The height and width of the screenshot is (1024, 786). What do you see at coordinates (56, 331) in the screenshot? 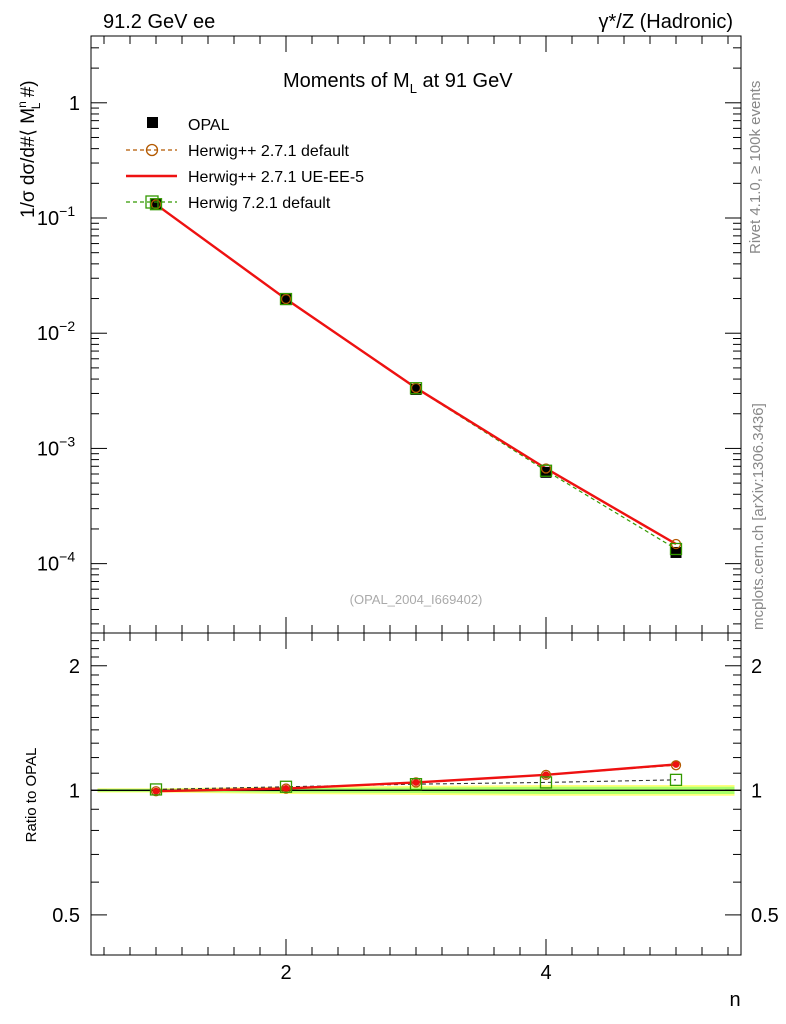
I see `main-y-tick-label: 10⁻²` at bounding box center [56, 331].